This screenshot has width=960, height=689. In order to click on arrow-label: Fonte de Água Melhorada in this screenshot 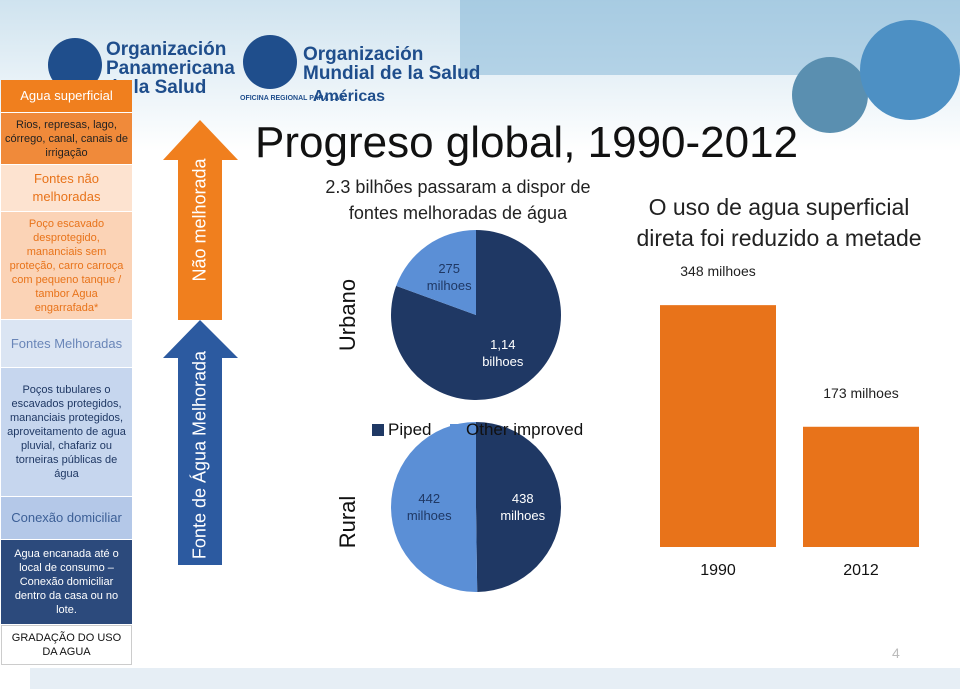, I will do `click(199, 455)`.